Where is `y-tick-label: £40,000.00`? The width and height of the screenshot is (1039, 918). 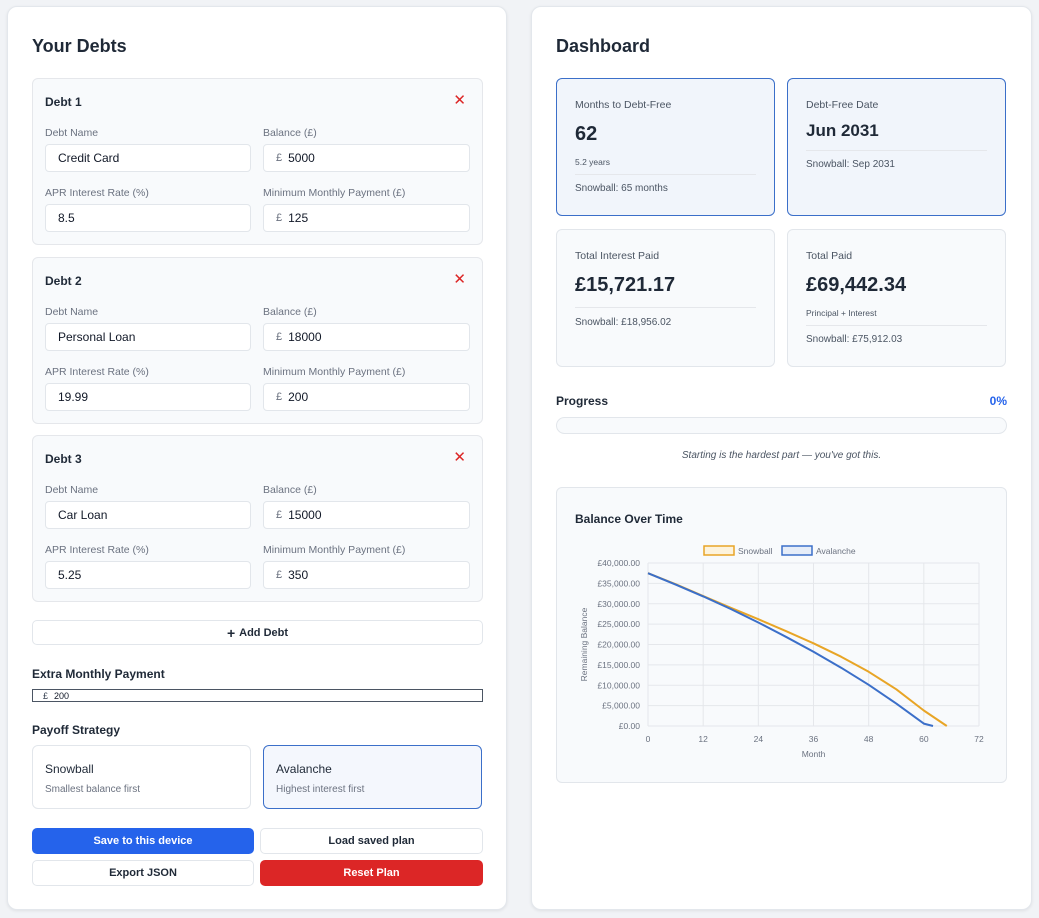 y-tick-label: £40,000.00 is located at coordinates (618, 563).